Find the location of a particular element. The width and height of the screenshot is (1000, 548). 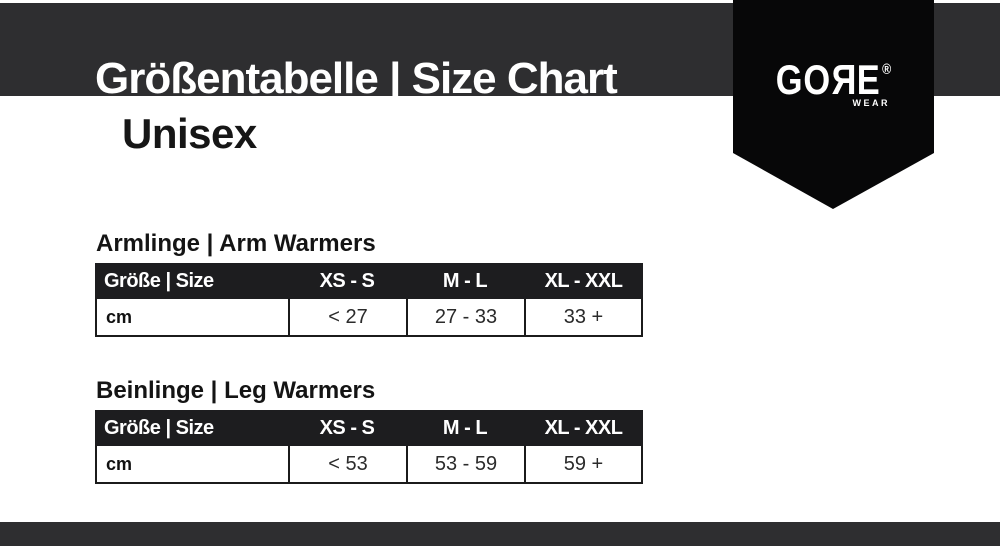

table-row: cm < 27 27 - 33 33 + is located at coordinates (369, 318).